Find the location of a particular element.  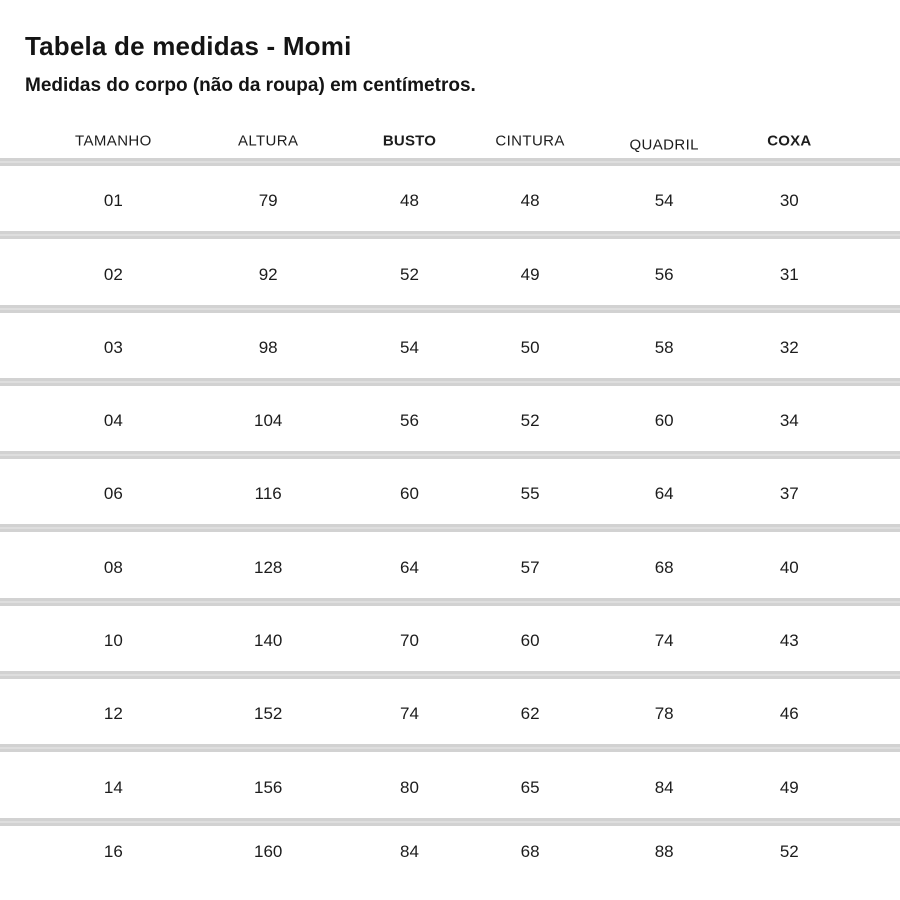

table-cell-tamanho: 12 is located at coordinates (113, 714).